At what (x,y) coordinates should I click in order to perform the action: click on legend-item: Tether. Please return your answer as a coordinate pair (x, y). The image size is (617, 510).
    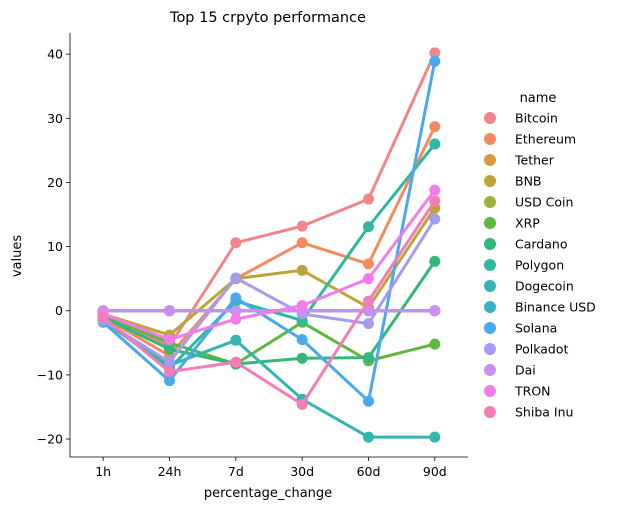
    Looking at the image, I should click on (519, 160).